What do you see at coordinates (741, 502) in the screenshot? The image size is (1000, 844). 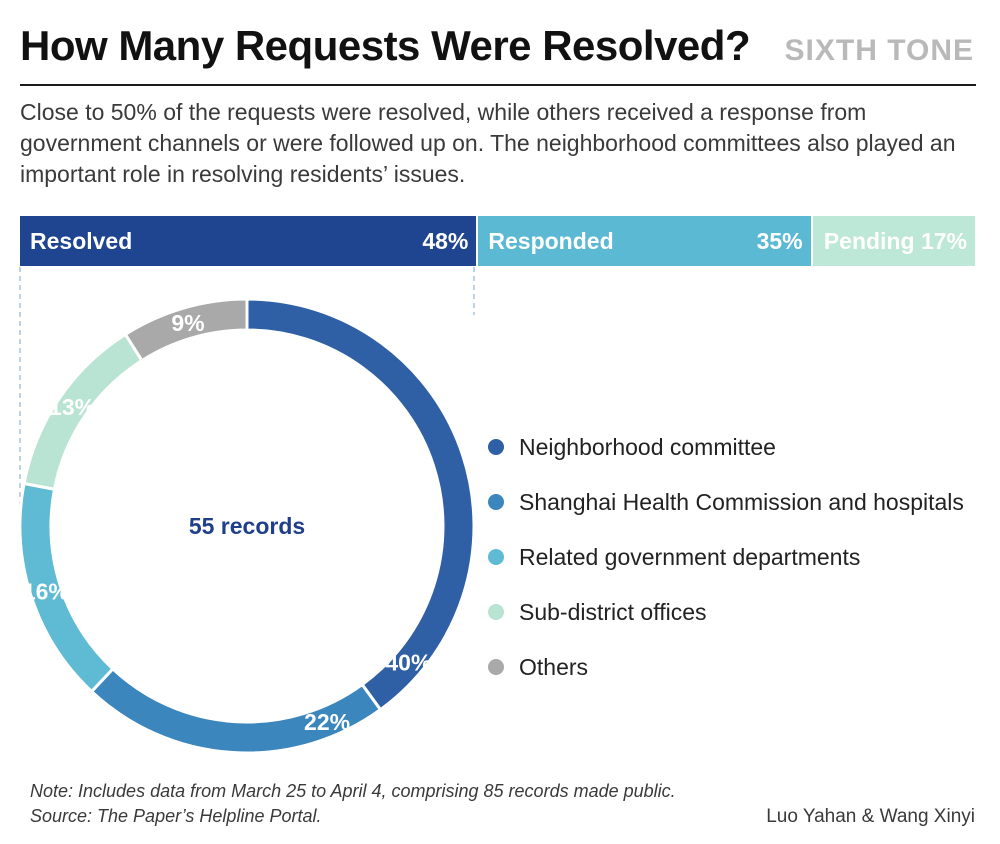 I see `legend-label: Shanghai Health Commission and hospitals` at bounding box center [741, 502].